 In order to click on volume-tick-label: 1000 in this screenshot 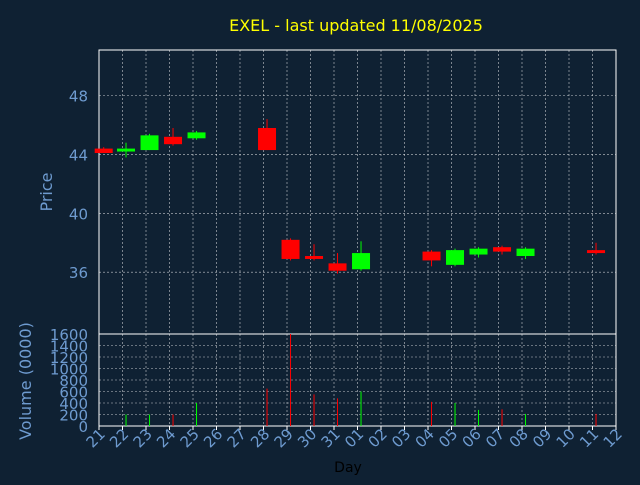, I will do `click(69, 370)`.